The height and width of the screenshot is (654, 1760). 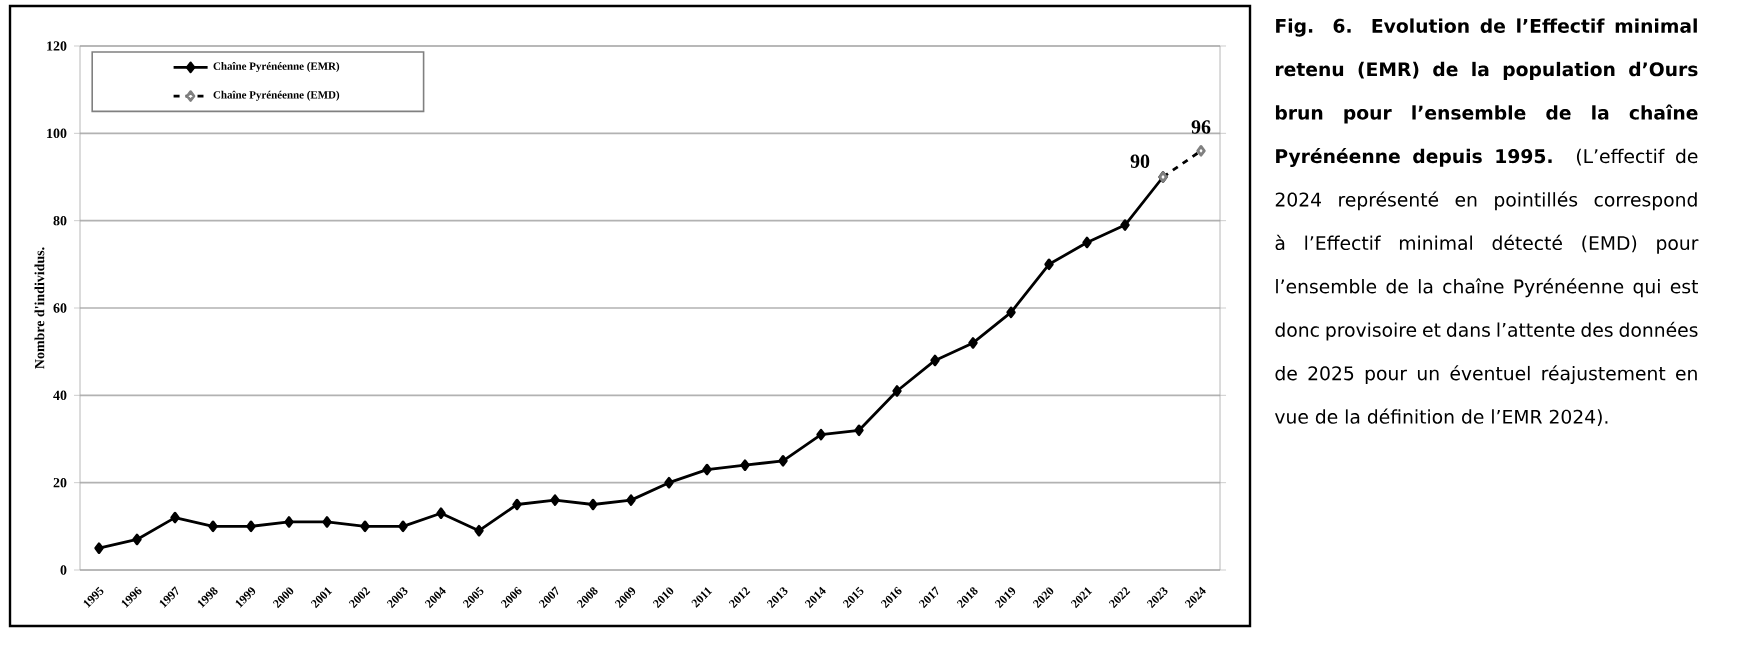 I want to click on chart-title: brun pour l’ensemble de la chaîne, so click(x=1486, y=114).